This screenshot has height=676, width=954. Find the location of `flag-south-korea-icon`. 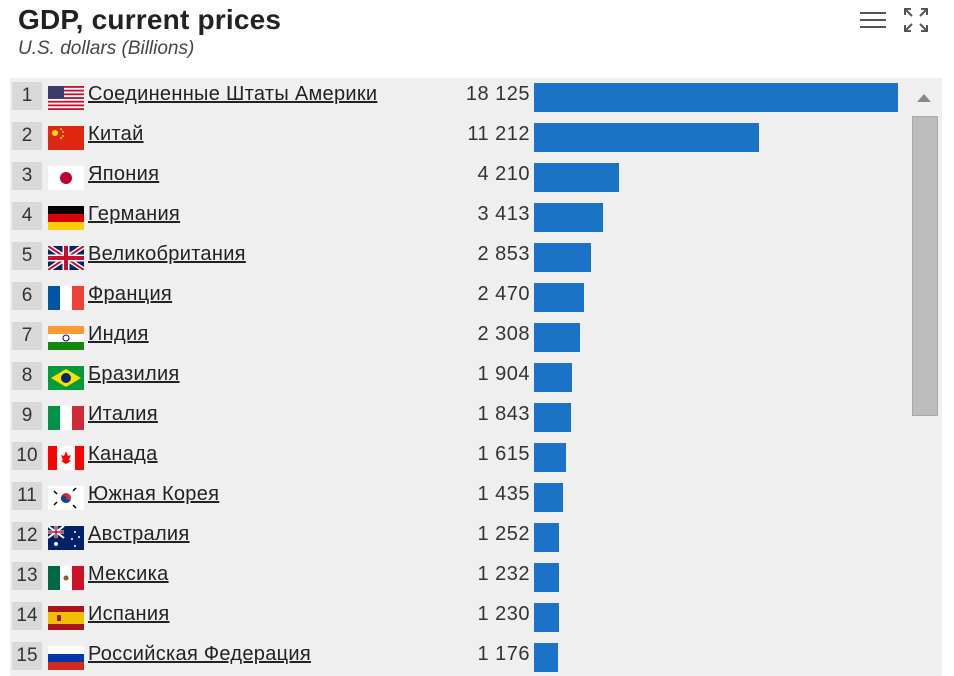

flag-south-korea-icon is located at coordinates (66, 498).